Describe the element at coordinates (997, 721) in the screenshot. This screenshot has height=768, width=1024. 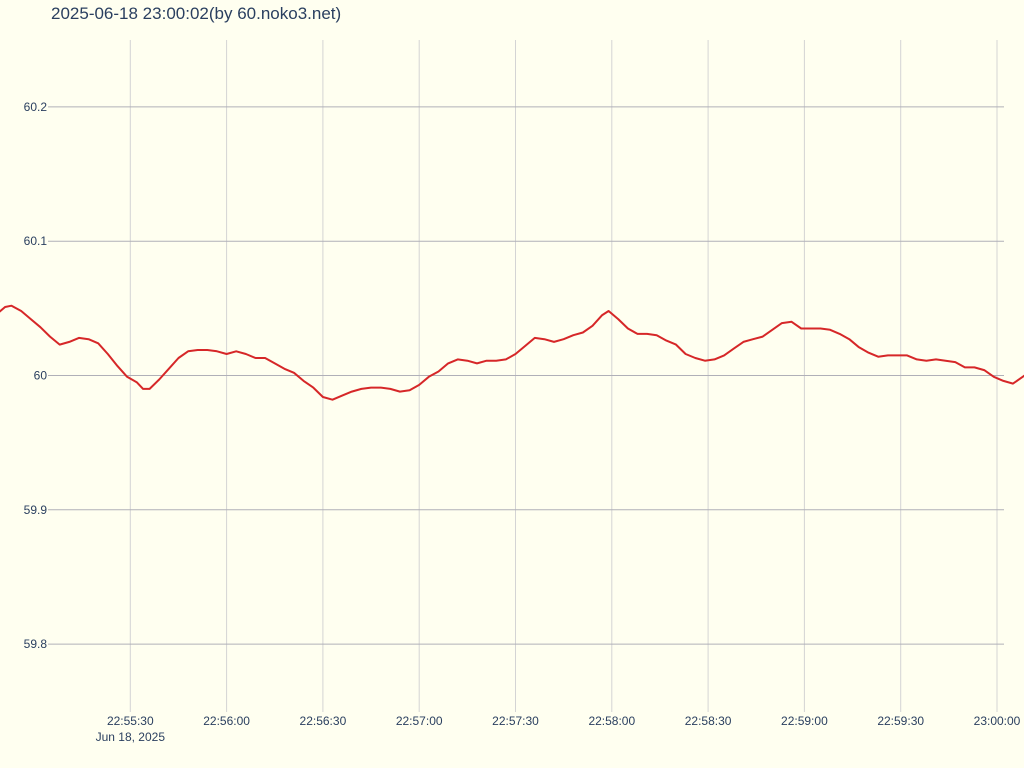
I see `x-tick-label: 23:00:00` at that location.